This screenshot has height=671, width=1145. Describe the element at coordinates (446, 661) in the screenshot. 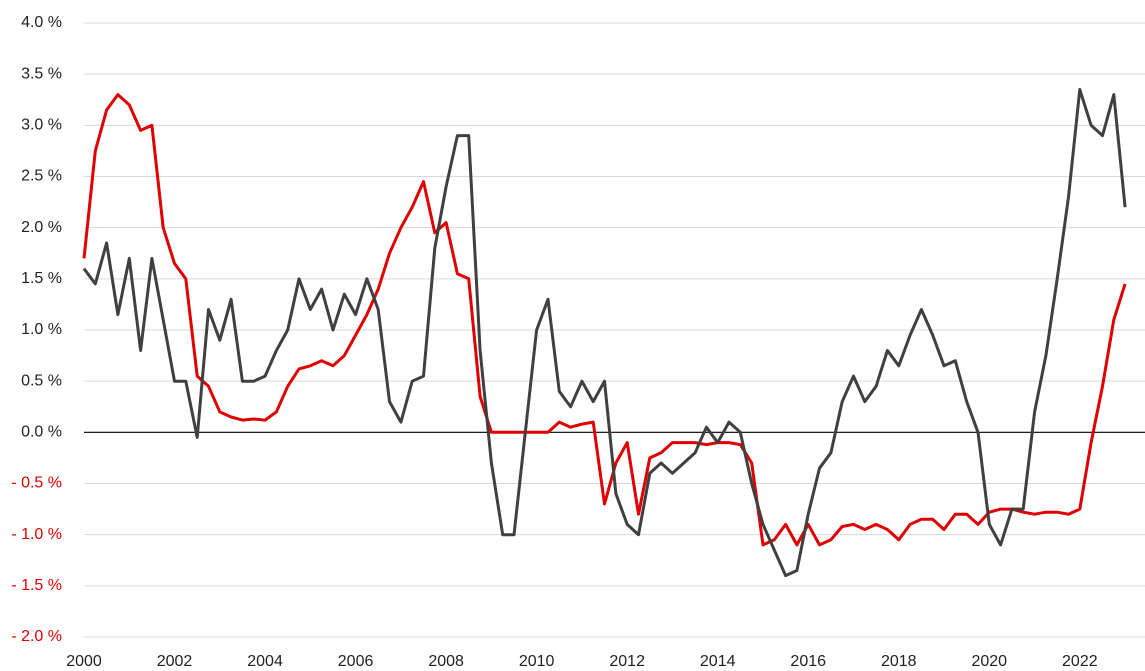

I see `x-tick-label: 2008` at that location.